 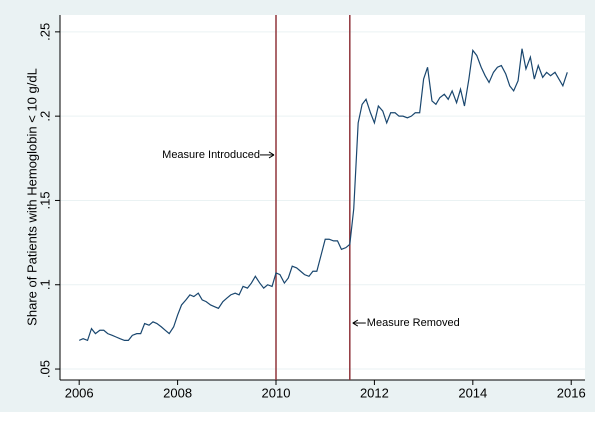 What do you see at coordinates (177, 392) in the screenshot?
I see `x-tick-label: 2008` at bounding box center [177, 392].